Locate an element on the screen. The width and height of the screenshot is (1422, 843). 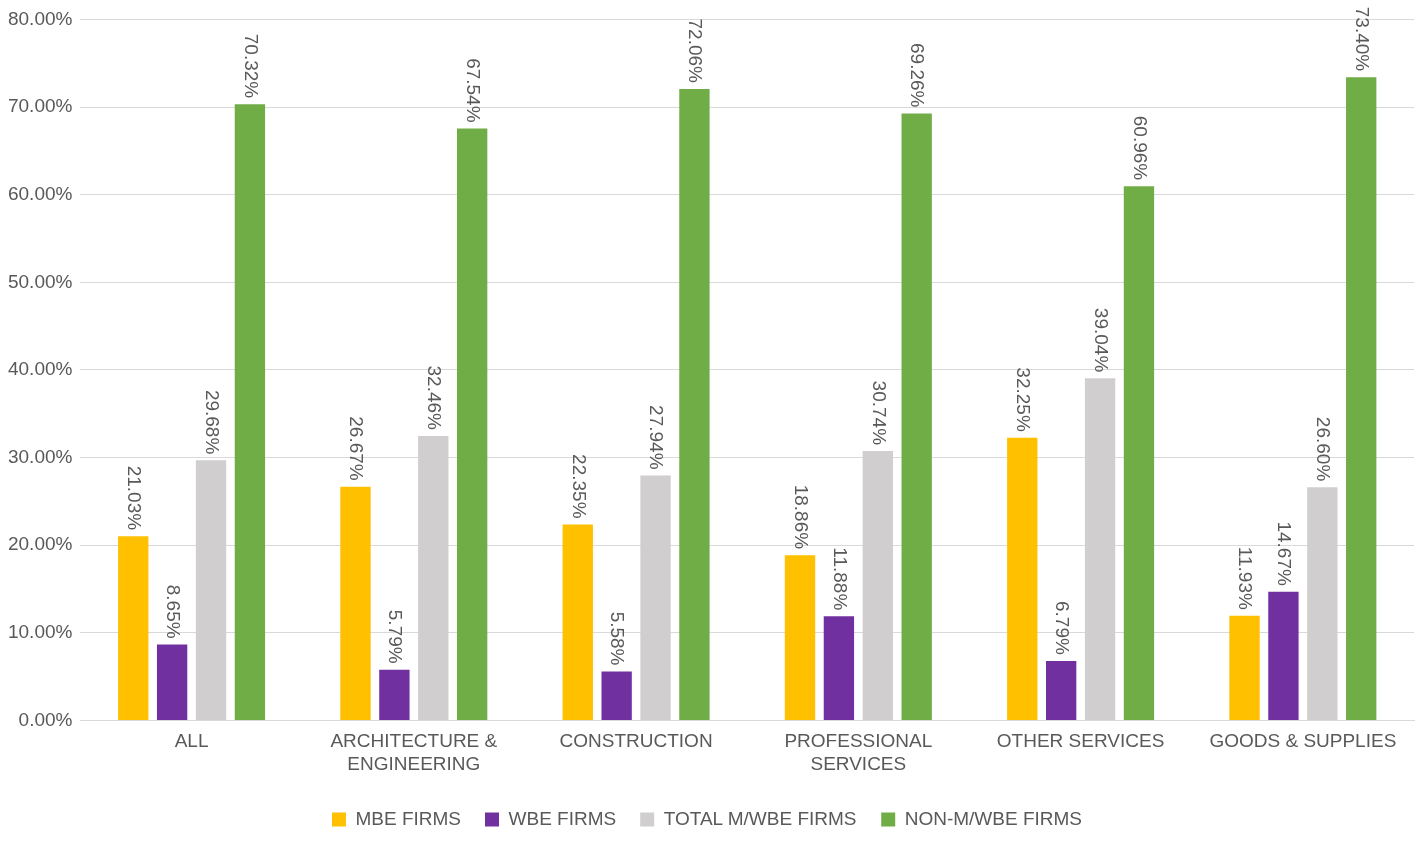
data-label: 22.35% is located at coordinates (579, 486).